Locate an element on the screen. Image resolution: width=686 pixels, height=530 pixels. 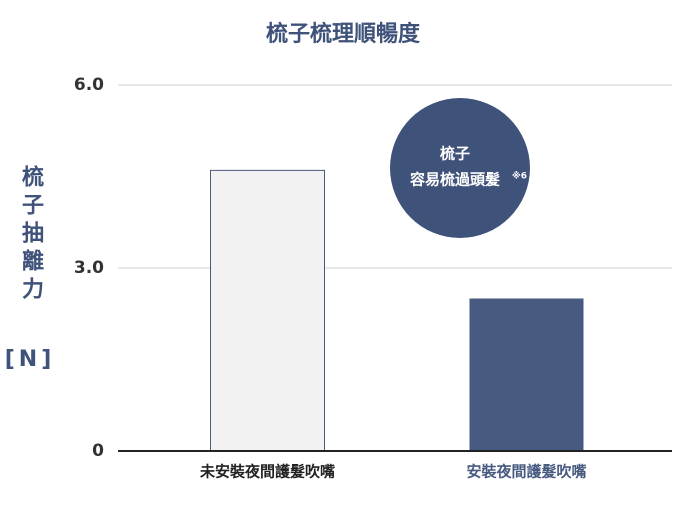
x-tick-label: 未安裝夜間護髮吹嘴 is located at coordinates (267, 472).